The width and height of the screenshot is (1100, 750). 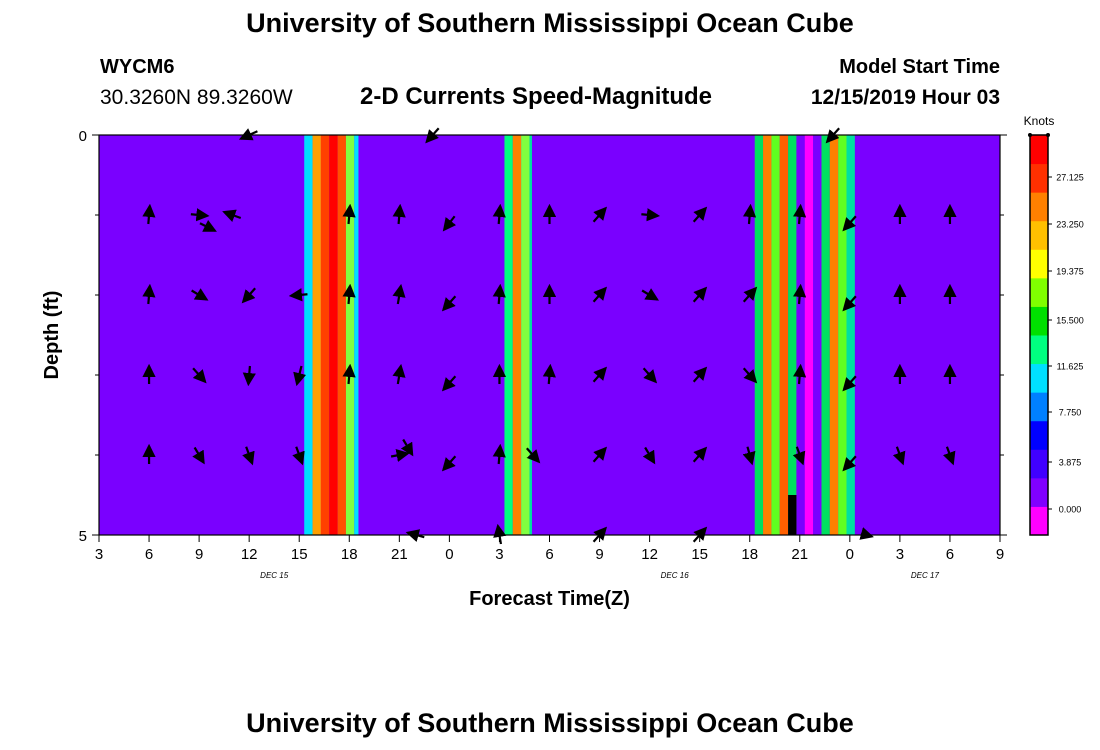 What do you see at coordinates (274, 575) in the screenshot?
I see `date-label: DEC 15` at bounding box center [274, 575].